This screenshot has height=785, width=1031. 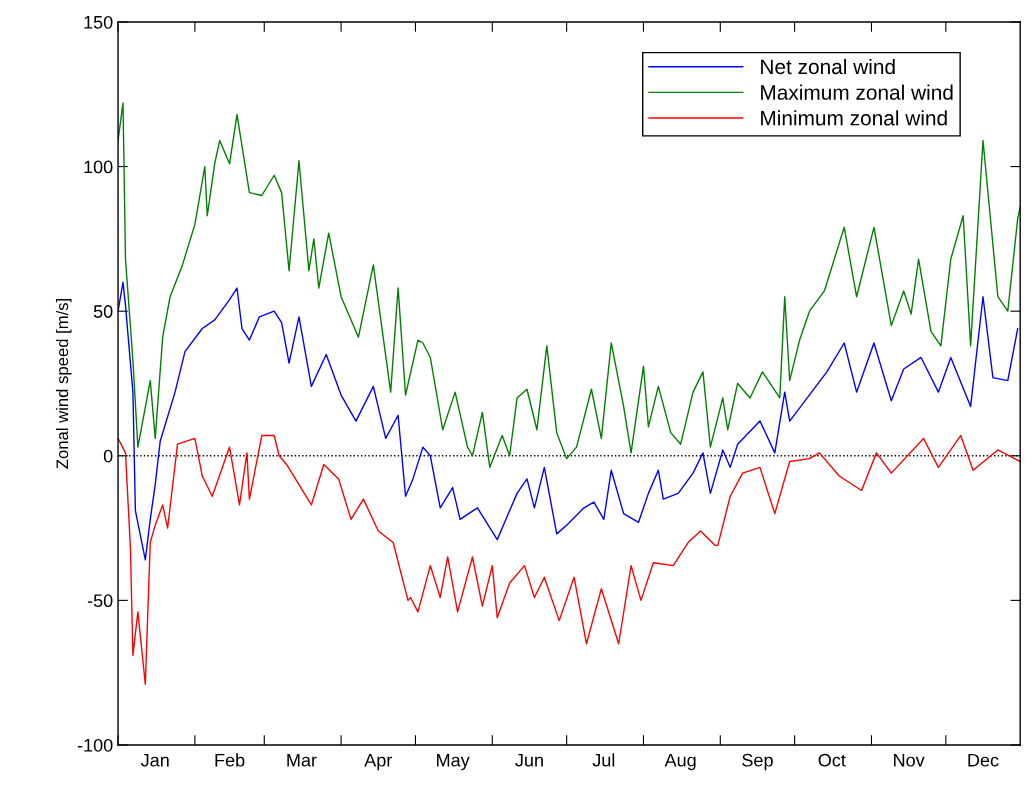 What do you see at coordinates (854, 118) in the screenshot?
I see `legend-label: Minimum zonal wind` at bounding box center [854, 118].